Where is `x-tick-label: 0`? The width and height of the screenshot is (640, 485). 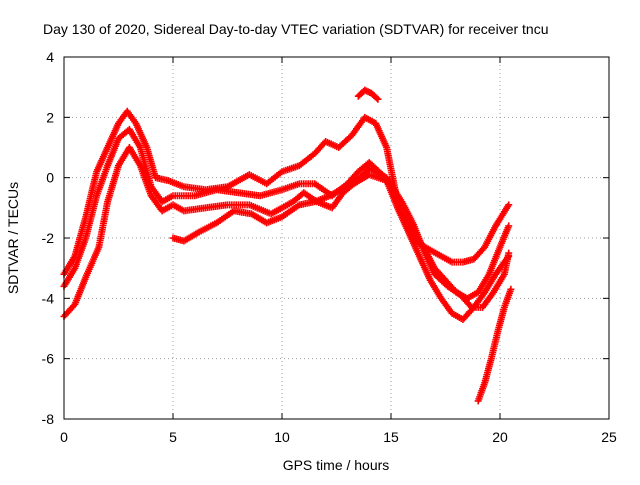
x-tick-label: 0 is located at coordinates (64, 437).